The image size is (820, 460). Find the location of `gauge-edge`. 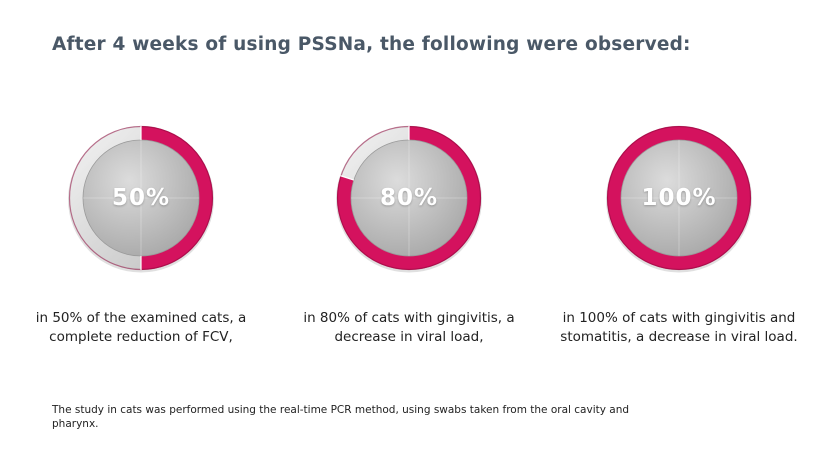

gauge-edge is located at coordinates (679, 198).